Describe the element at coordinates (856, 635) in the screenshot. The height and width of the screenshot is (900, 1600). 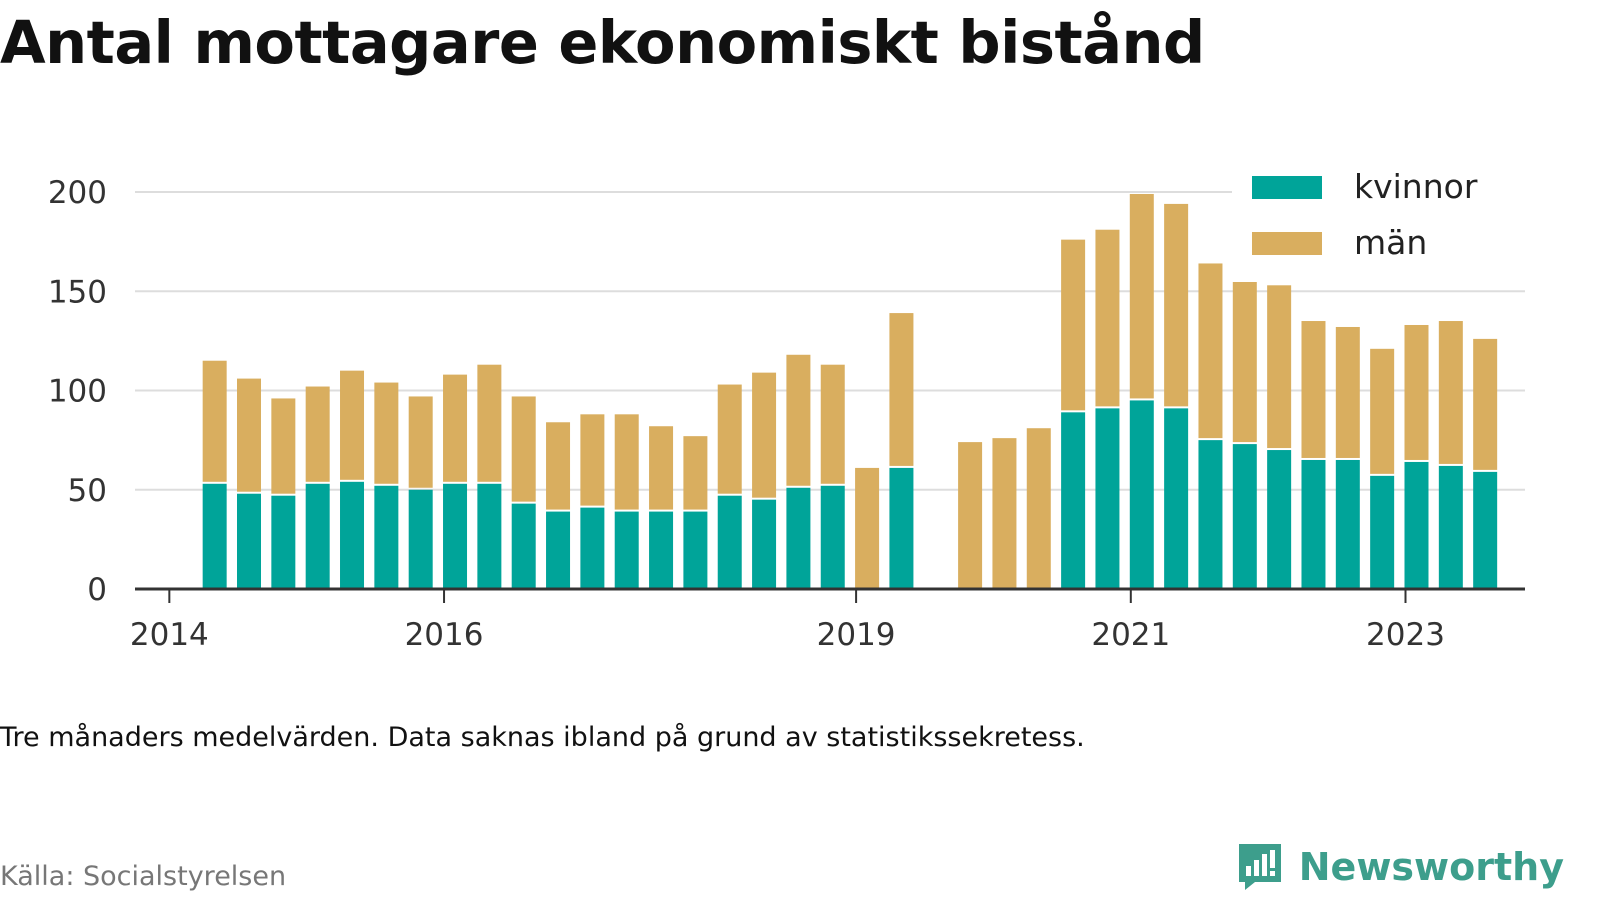
I see `x-tick-label-2019: 2019` at that location.